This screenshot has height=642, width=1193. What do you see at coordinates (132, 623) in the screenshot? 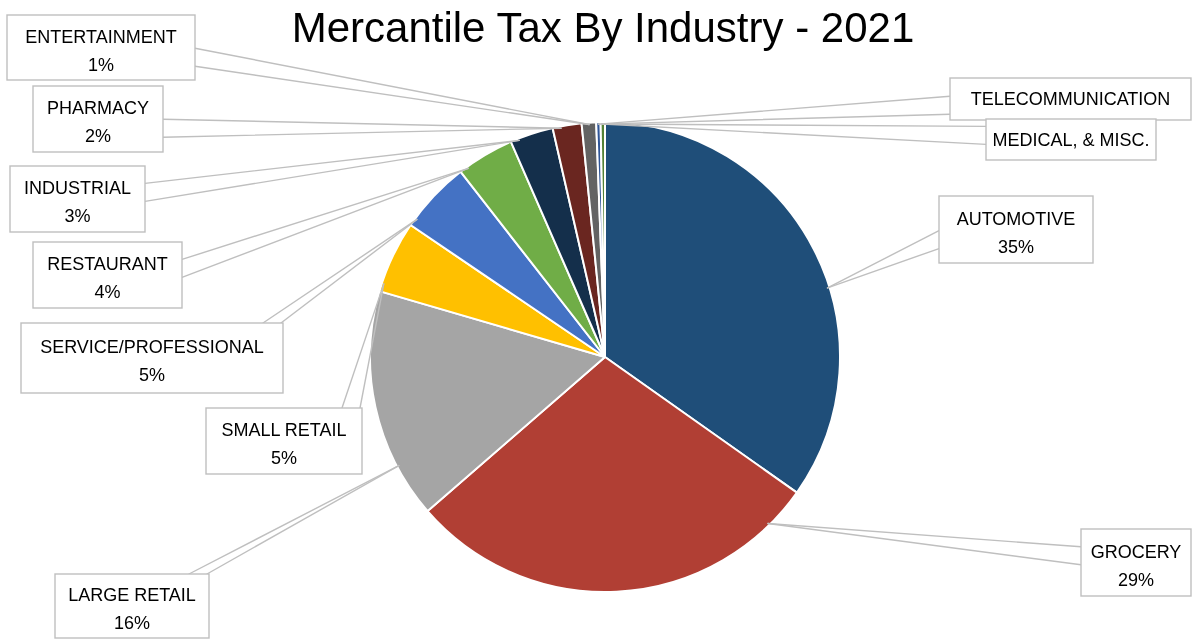
I see `data-label: 16%` at bounding box center [132, 623].